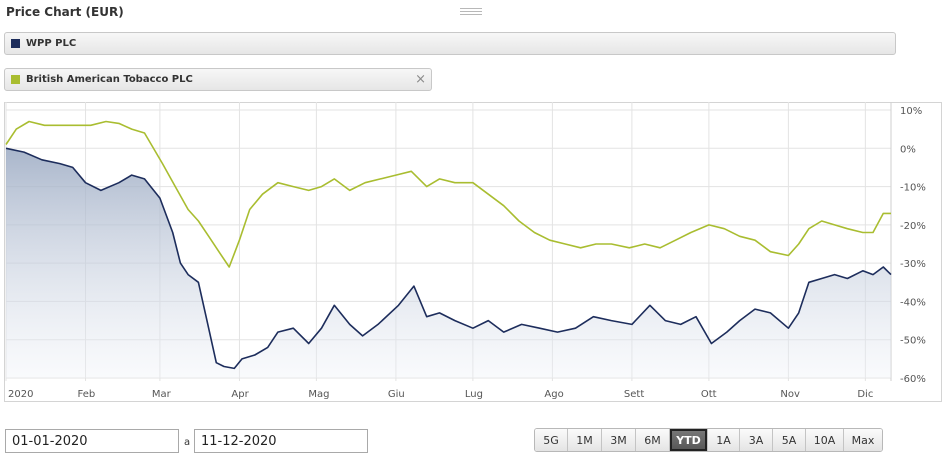 This screenshot has height=472, width=947. I want to click on x-tick-label: 2020, so click(20, 394).